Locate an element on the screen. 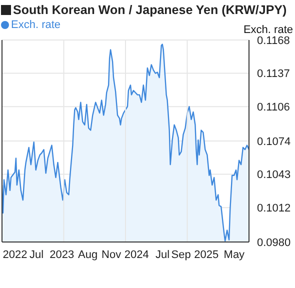 The width and height of the screenshot is (295, 288). x-tick-label: Nov is located at coordinates (112, 254).